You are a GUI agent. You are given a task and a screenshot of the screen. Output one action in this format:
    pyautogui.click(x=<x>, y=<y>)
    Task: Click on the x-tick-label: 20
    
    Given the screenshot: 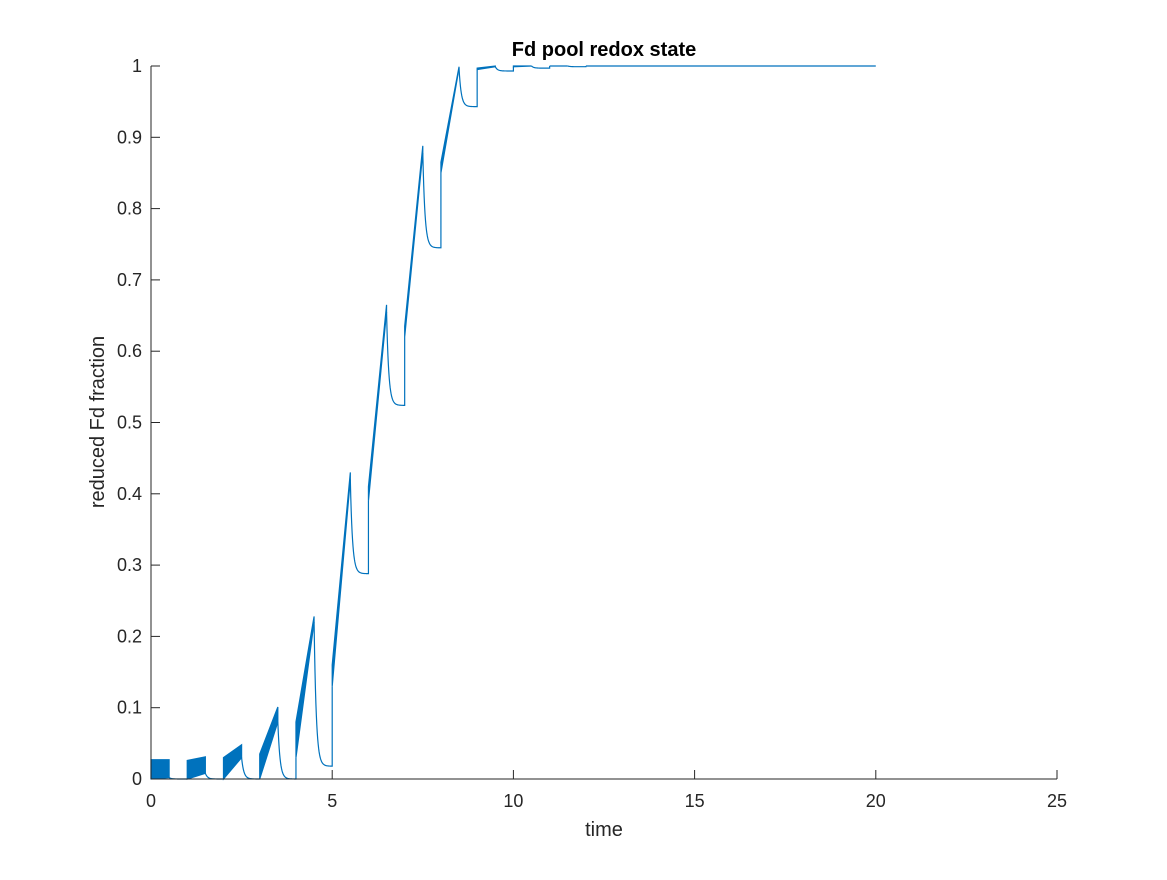 What is the action you would take?
    pyautogui.click(x=876, y=801)
    